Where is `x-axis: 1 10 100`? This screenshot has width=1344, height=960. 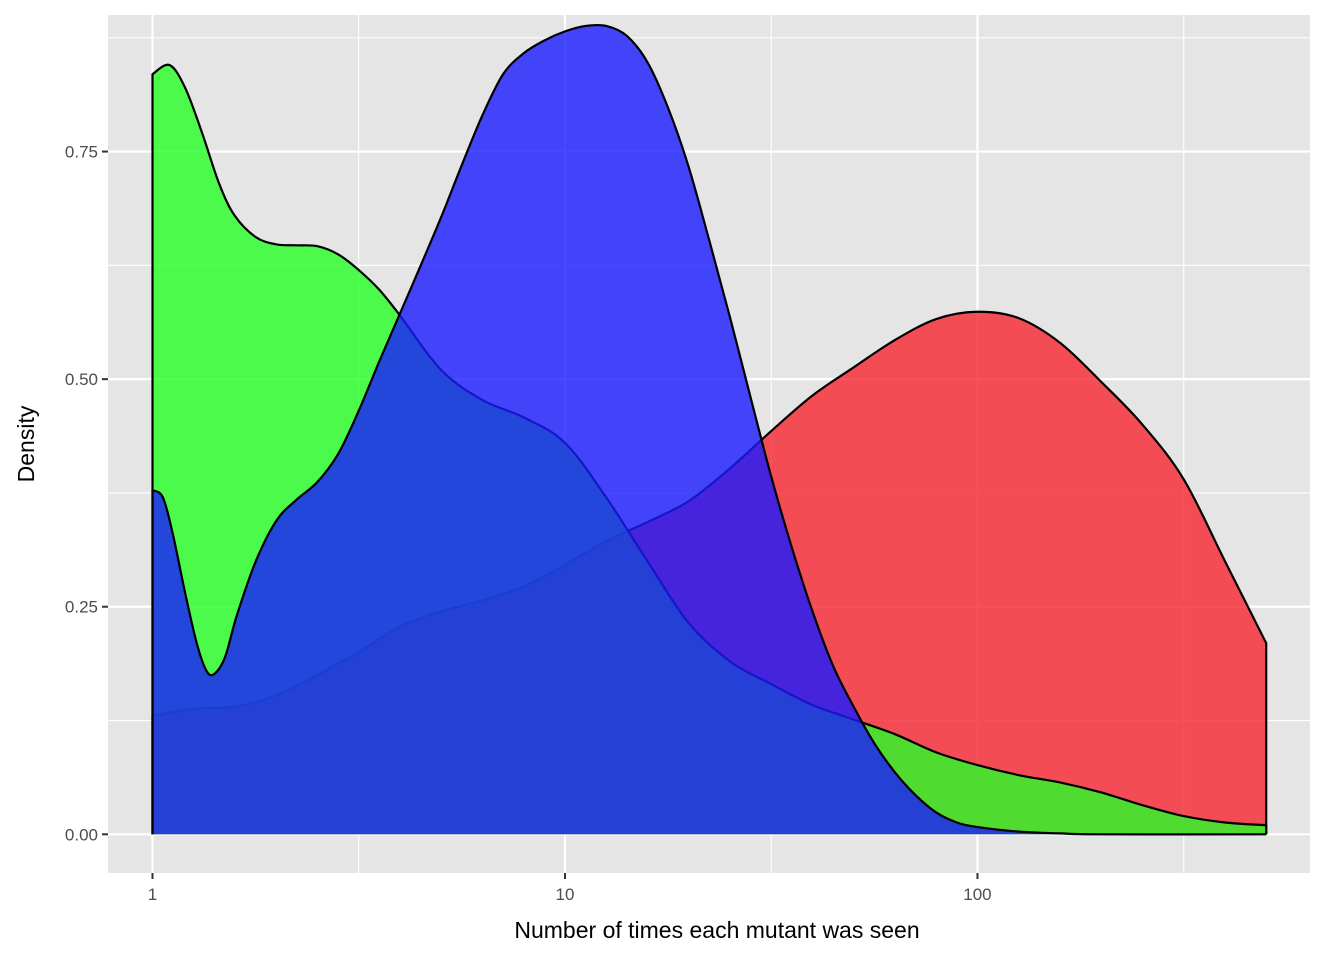
x-axis: 1 10 100 is located at coordinates (570, 888).